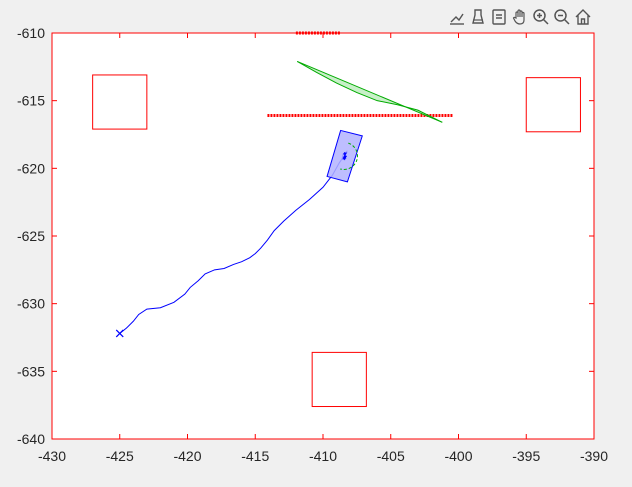  I want to click on cone-edge-straight, so click(370, 91).